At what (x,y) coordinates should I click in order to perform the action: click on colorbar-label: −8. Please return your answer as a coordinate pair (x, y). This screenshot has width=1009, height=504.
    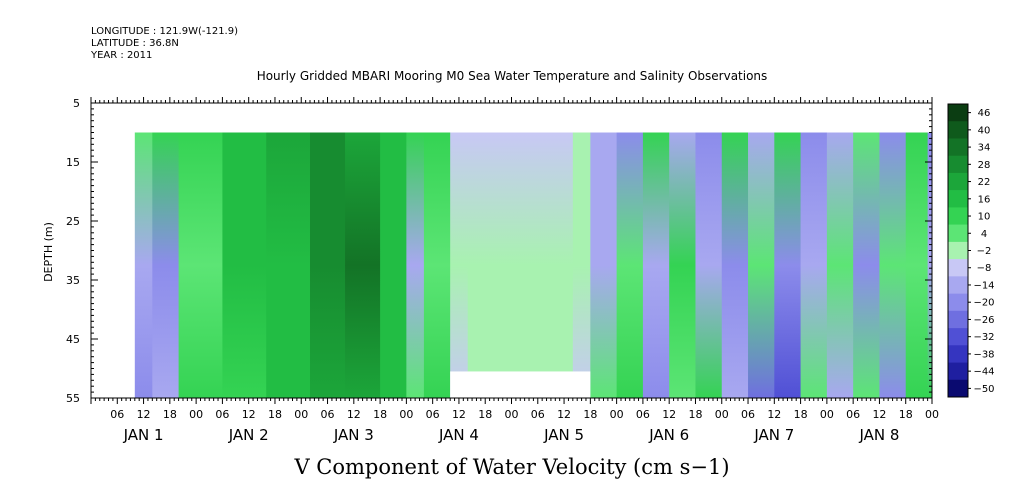
    Looking at the image, I should click on (984, 268).